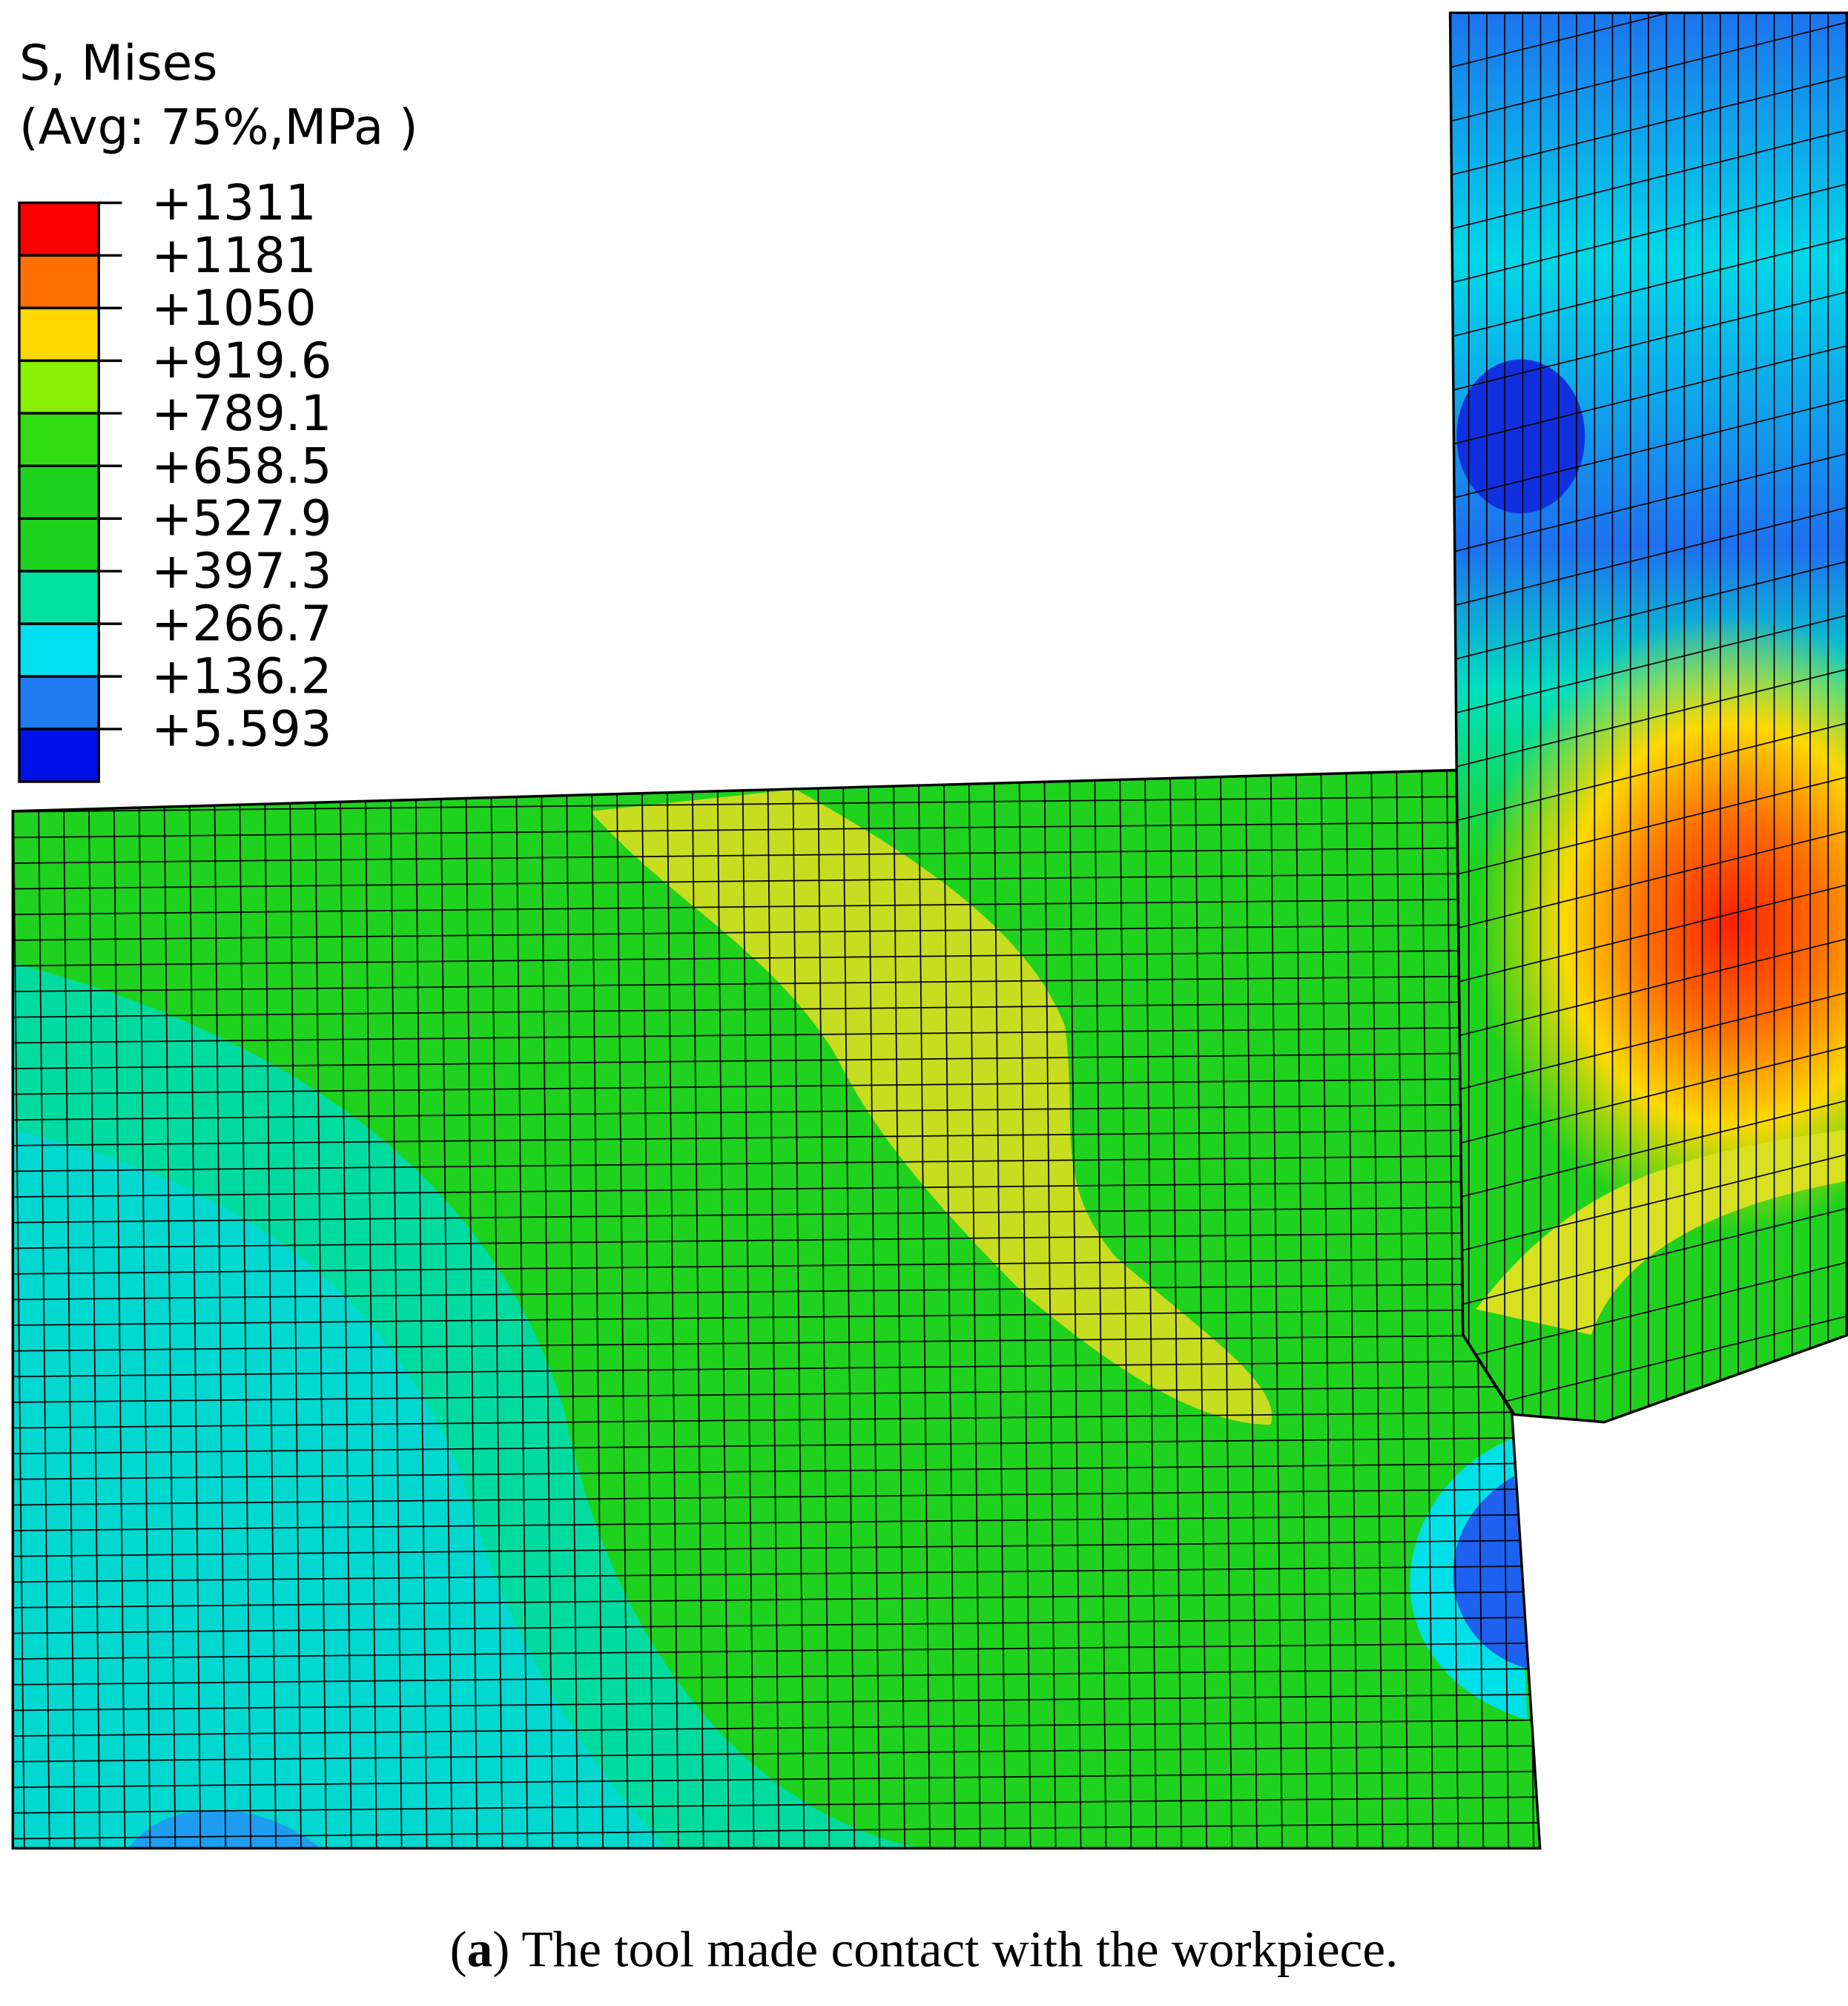 Image resolution: width=1848 pixels, height=2006 pixels. Describe the element at coordinates (233, 203) in the screenshot. I see `legend-label: +1311` at that location.